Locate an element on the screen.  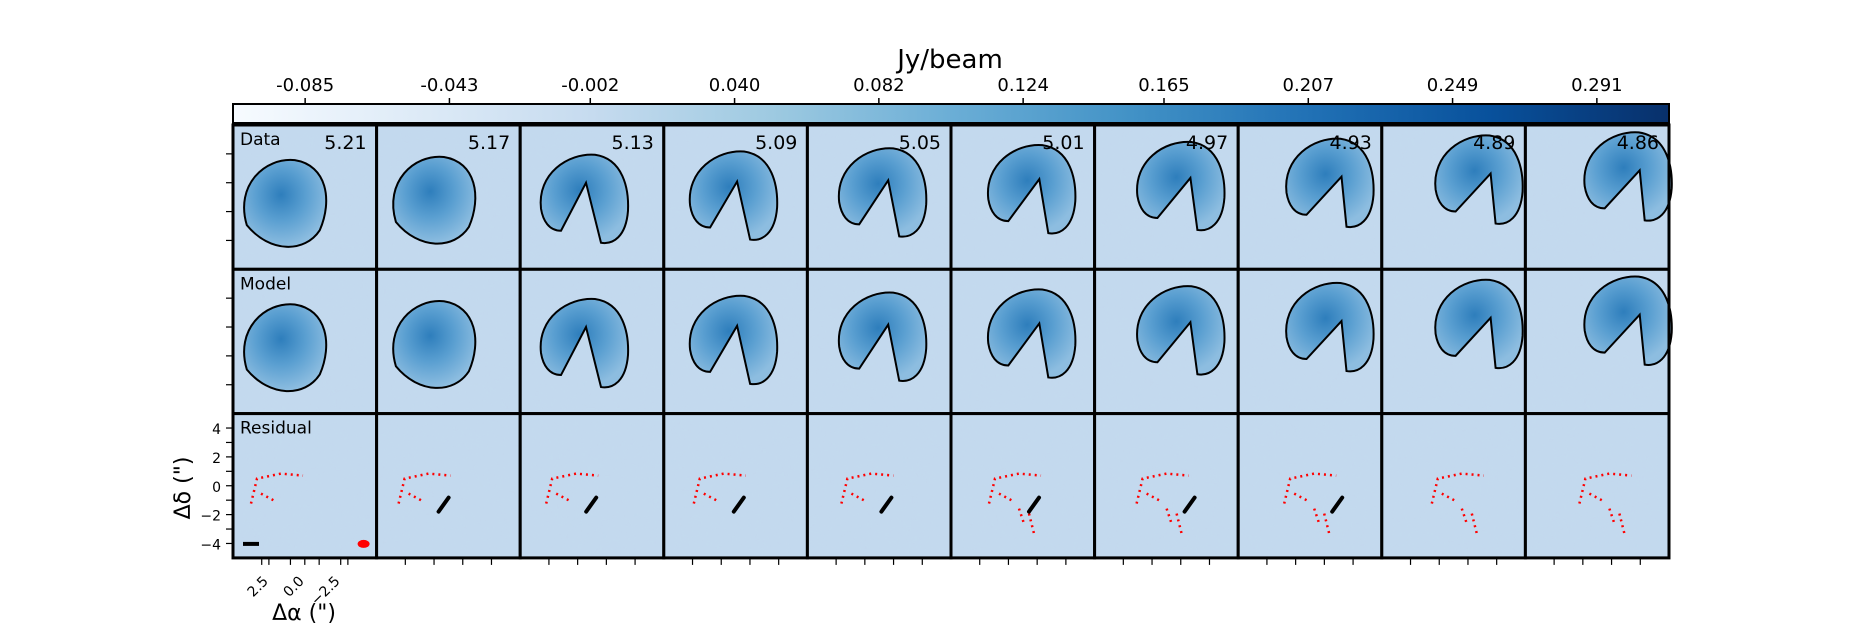
y-tick-label: 2 is located at coordinates (216, 459).